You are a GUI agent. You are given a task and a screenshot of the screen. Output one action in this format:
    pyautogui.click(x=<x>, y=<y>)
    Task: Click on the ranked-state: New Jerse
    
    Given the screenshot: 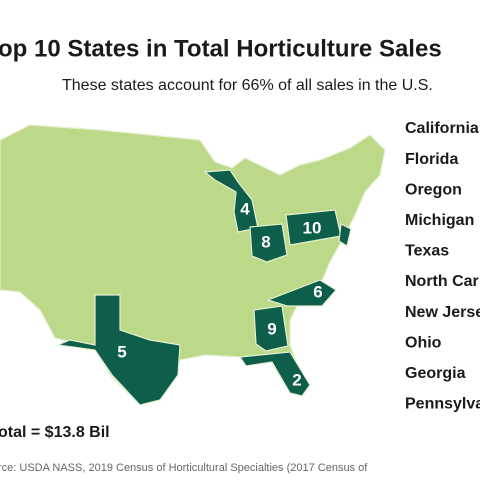 What is the action you would take?
    pyautogui.click(x=442, y=312)
    